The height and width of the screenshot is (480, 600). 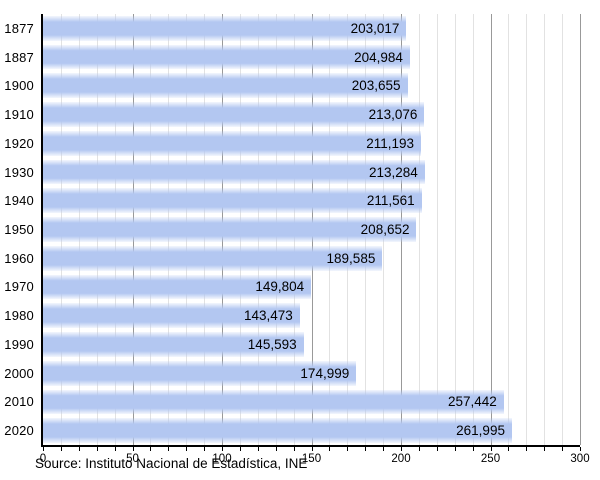 I want to click on year-label: 1930, so click(x=19, y=172).